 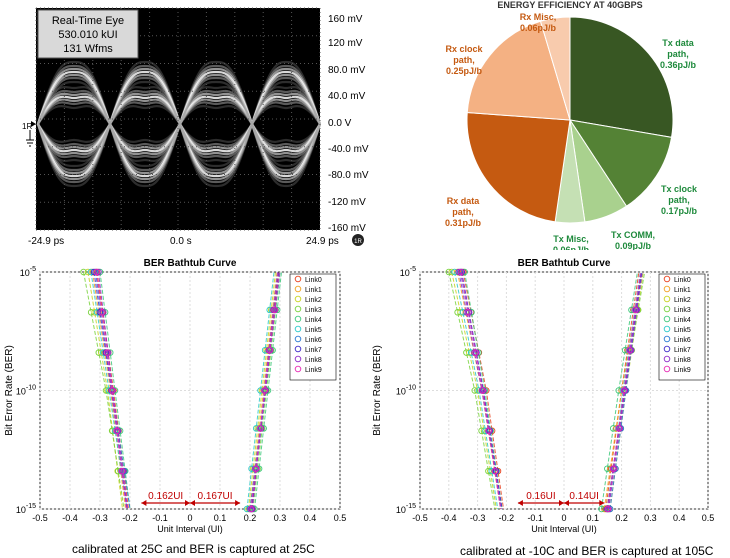 What do you see at coordinates (583, 496) in the screenshot?
I see `bathtub-margin-label: 0.14UI` at bounding box center [583, 496].